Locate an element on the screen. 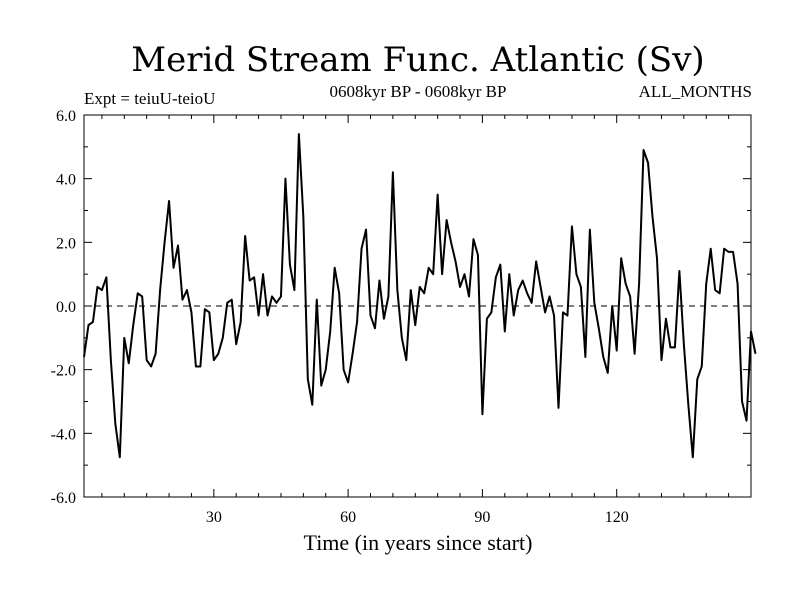 This screenshot has width=800, height=600. x-axis-label: Time (in years since start) is located at coordinates (418, 542).